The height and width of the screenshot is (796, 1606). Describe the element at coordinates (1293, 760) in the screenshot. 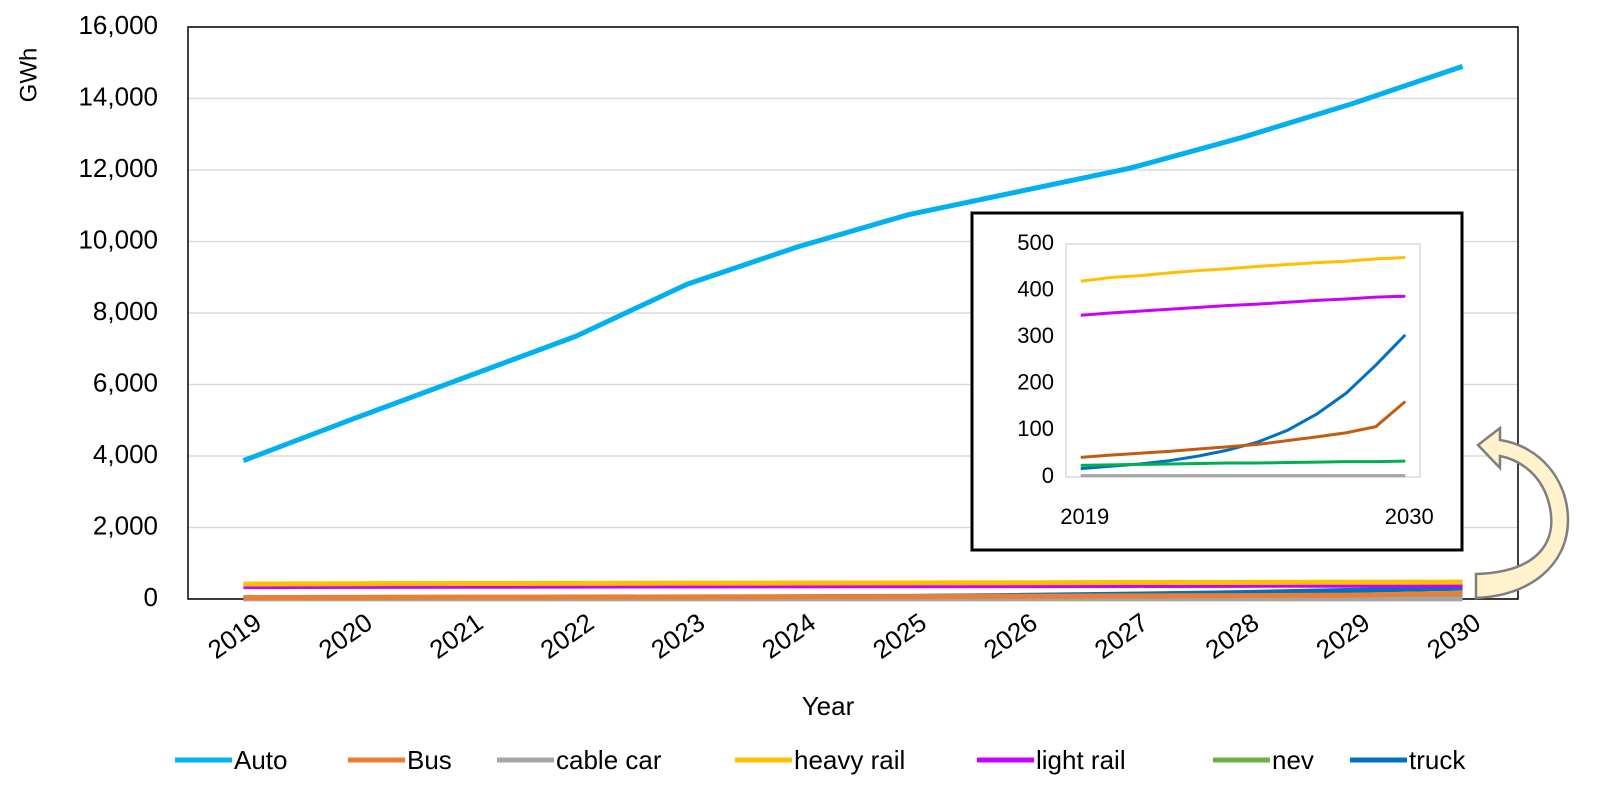

I see `legend-label: nev` at that location.